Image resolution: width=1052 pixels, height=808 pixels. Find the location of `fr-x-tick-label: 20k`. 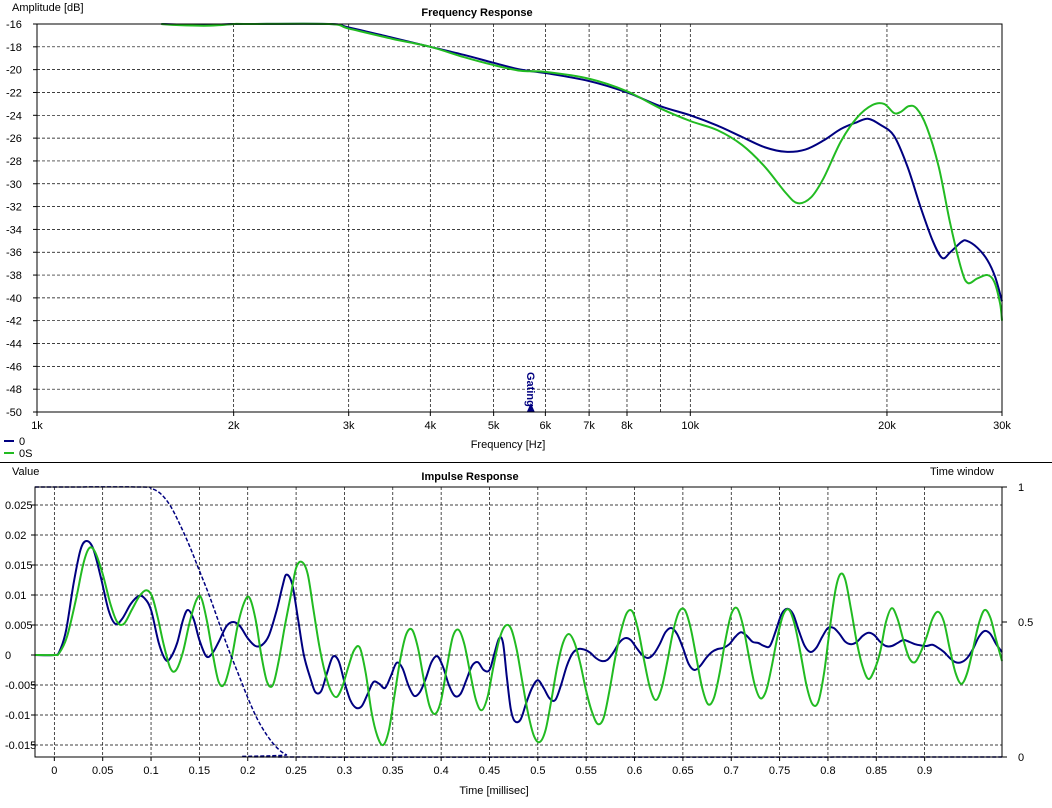

fr-x-tick-label: 20k is located at coordinates (887, 426).